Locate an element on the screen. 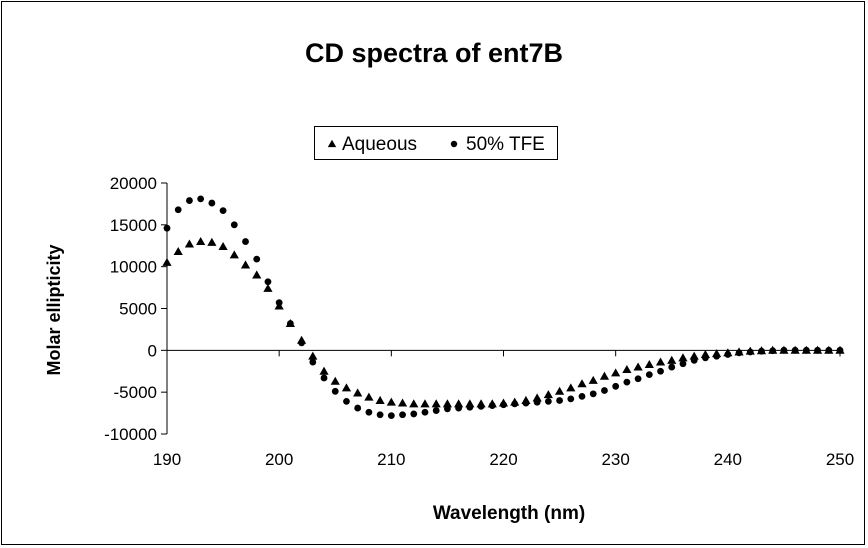 This screenshot has width=868, height=548. x-tick-label: 200 is located at coordinates (279, 459).